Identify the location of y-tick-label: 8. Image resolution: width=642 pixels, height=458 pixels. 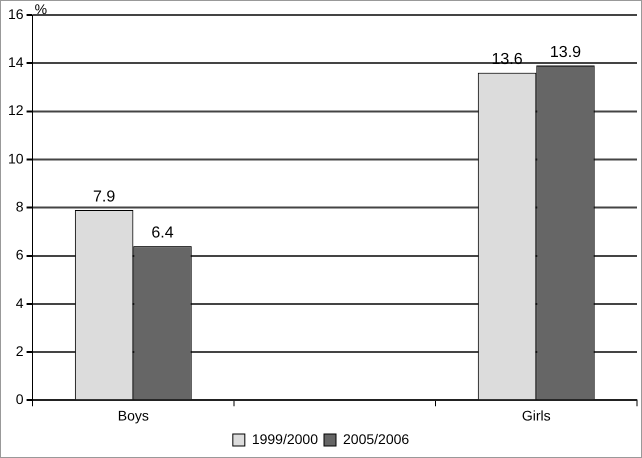
(20, 206).